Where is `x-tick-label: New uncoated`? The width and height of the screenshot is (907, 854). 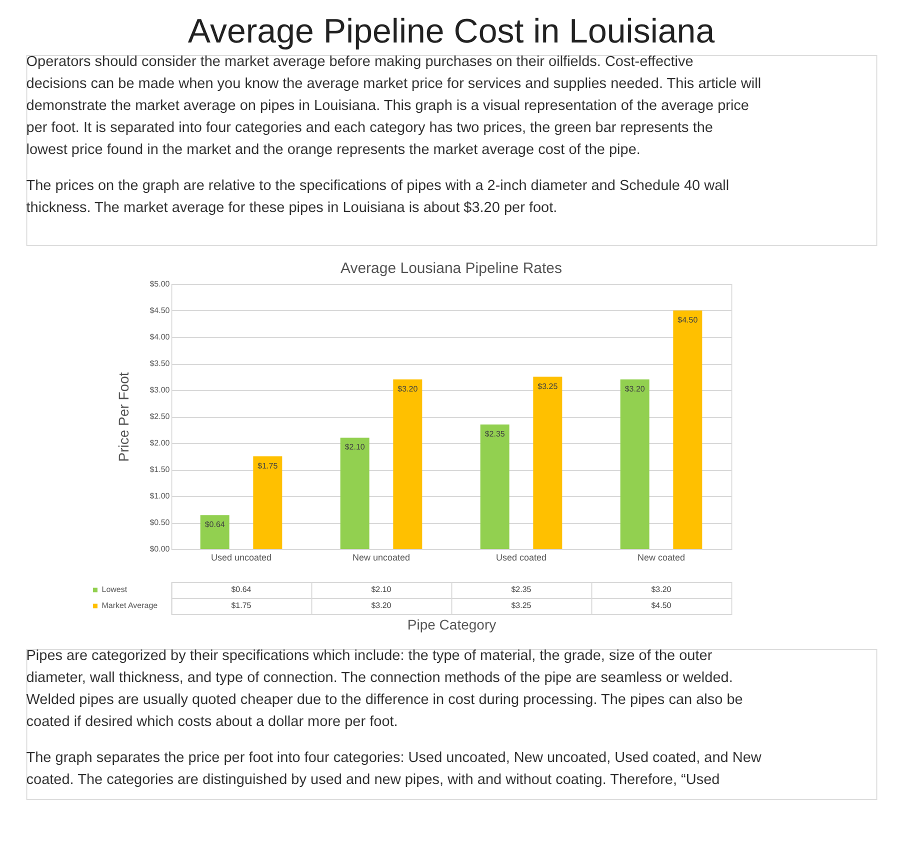 x-tick-label: New uncoated is located at coordinates (381, 557).